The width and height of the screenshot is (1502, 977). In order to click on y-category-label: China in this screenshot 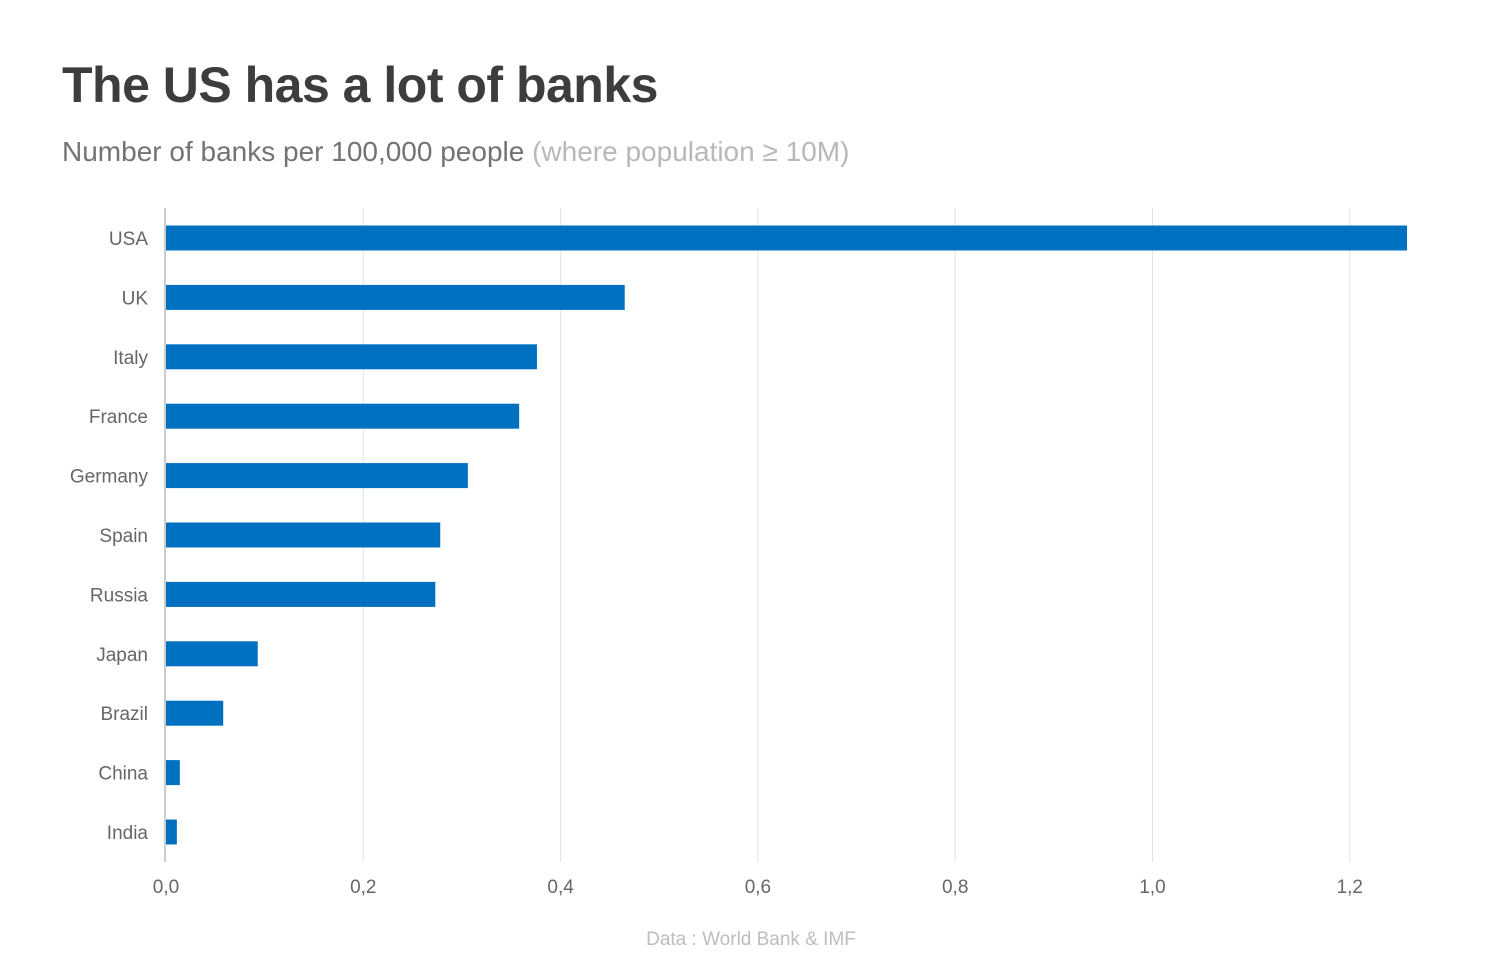, I will do `click(123, 774)`.